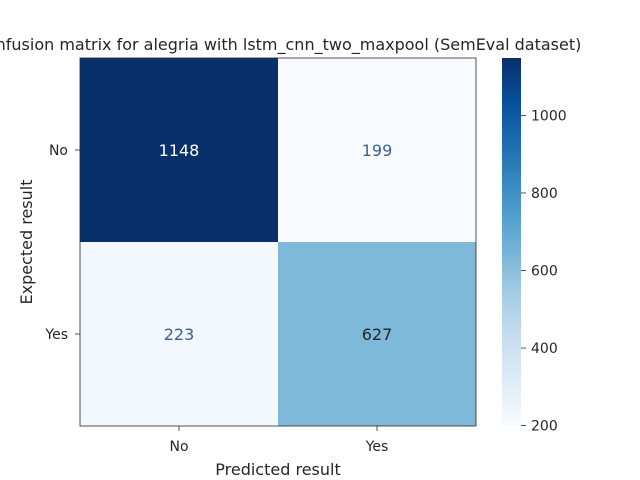 The width and height of the screenshot is (640, 480). Describe the element at coordinates (58, 151) in the screenshot. I see `y-tick-label: No` at that location.